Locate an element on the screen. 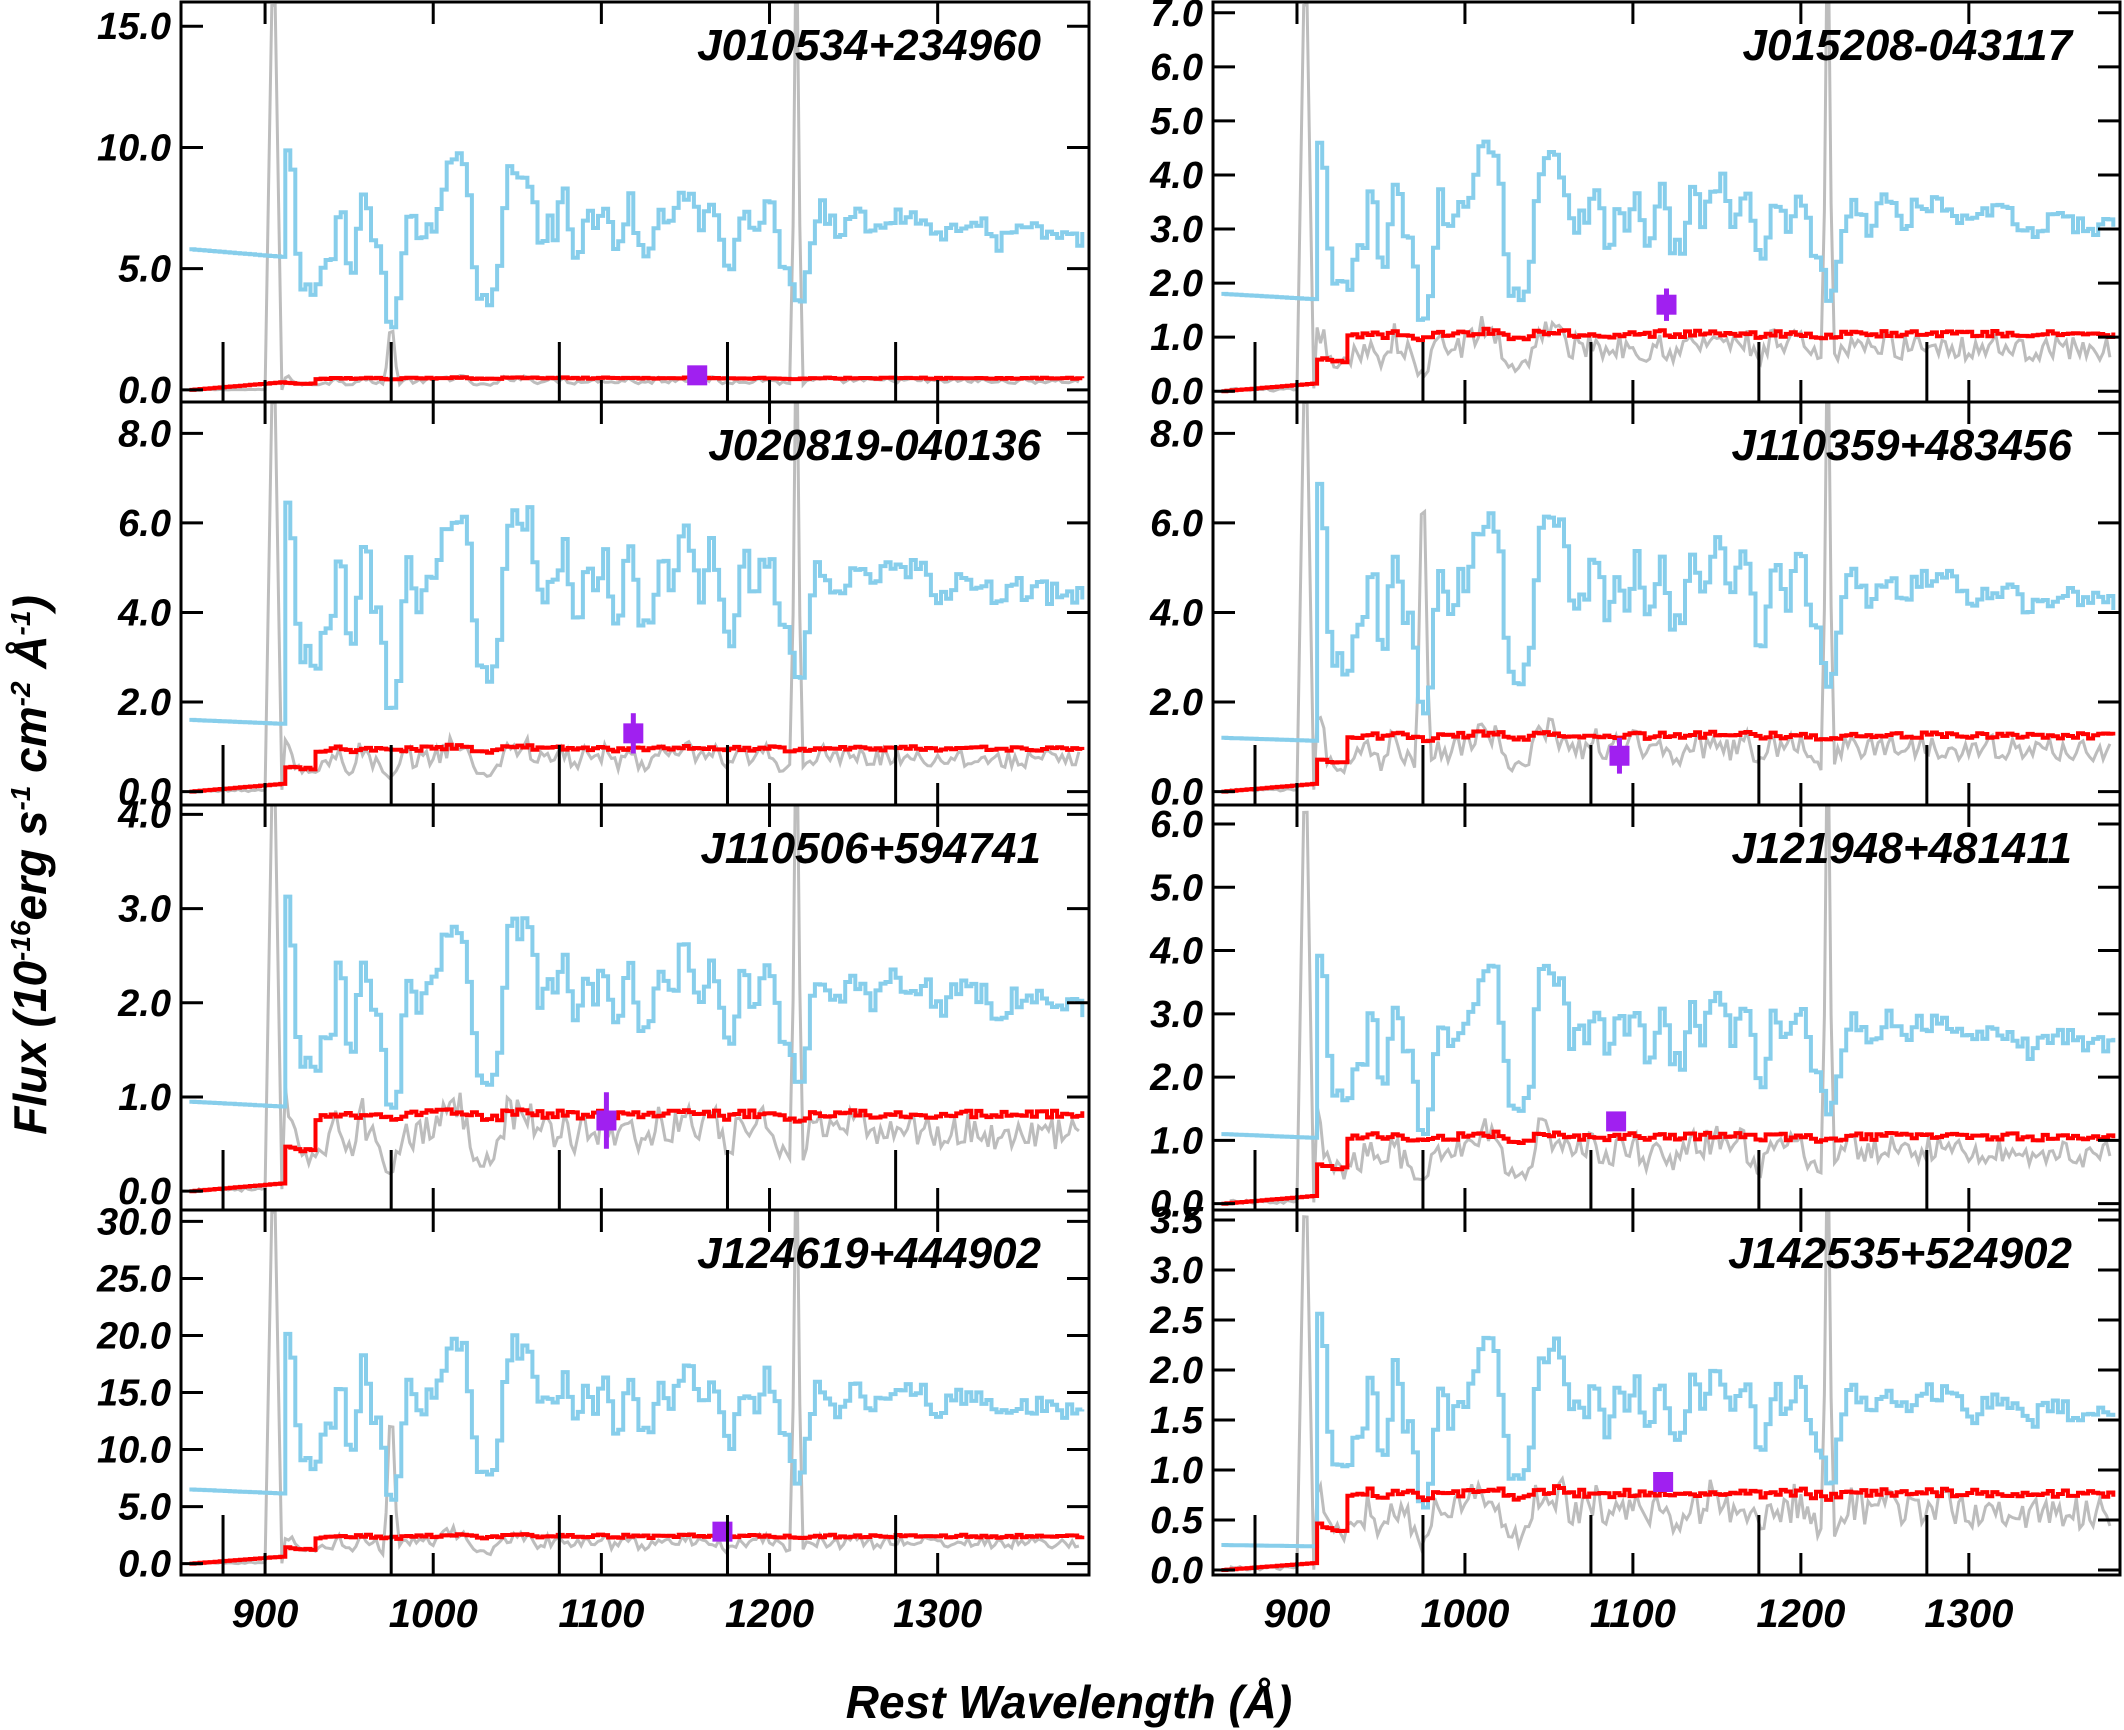 This screenshot has width=2124, height=1730. ytick-label: 25.0 is located at coordinates (133, 1279).